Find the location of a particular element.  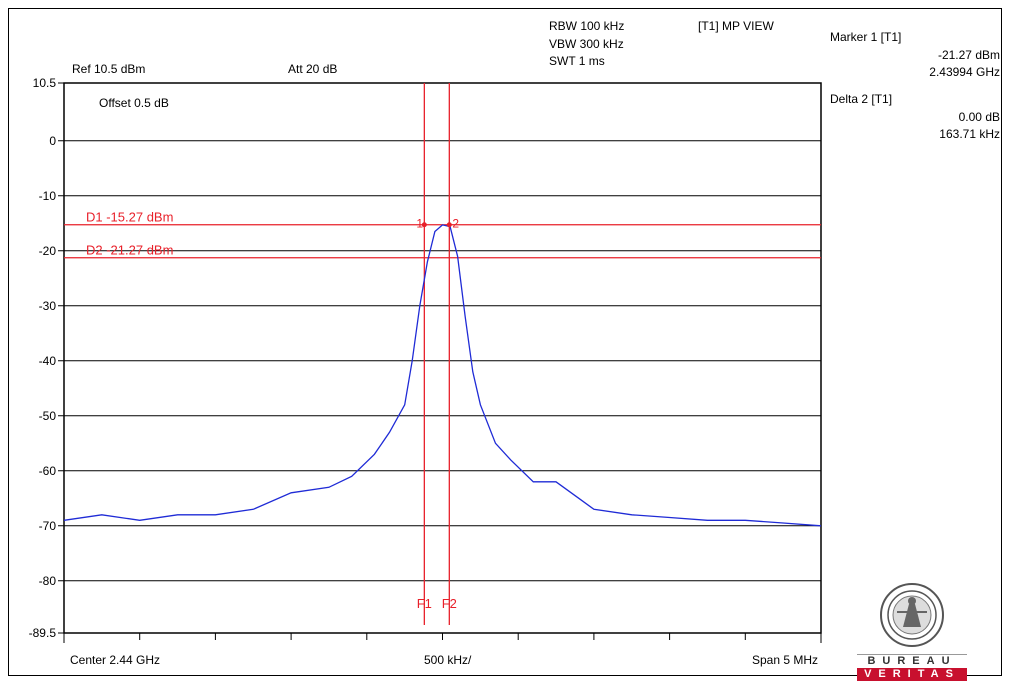

attenuation-label: Att 20 dB is located at coordinates (313, 69).